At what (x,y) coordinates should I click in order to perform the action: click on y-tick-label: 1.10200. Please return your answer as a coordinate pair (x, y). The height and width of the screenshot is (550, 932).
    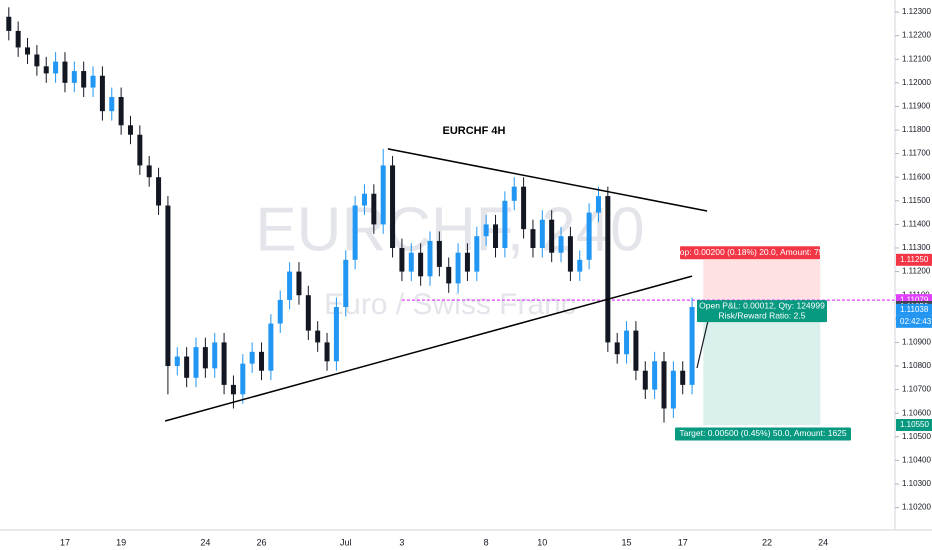
    Looking at the image, I should click on (916, 507).